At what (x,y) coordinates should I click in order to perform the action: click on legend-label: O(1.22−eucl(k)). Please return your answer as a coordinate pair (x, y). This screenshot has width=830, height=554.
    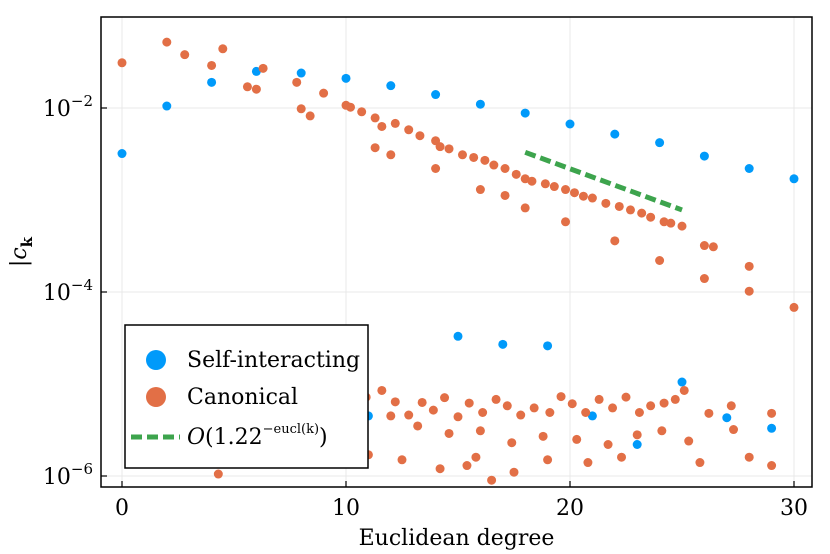
    Looking at the image, I should click on (257, 436).